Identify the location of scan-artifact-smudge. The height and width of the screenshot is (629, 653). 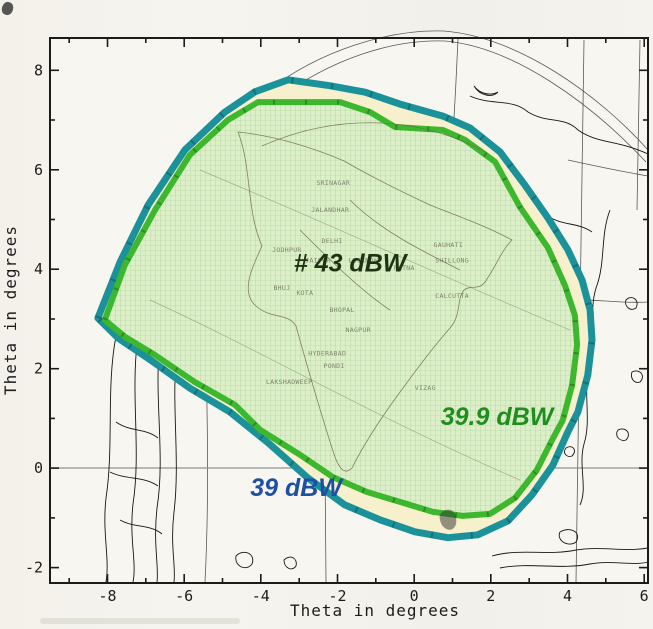
(140, 621).